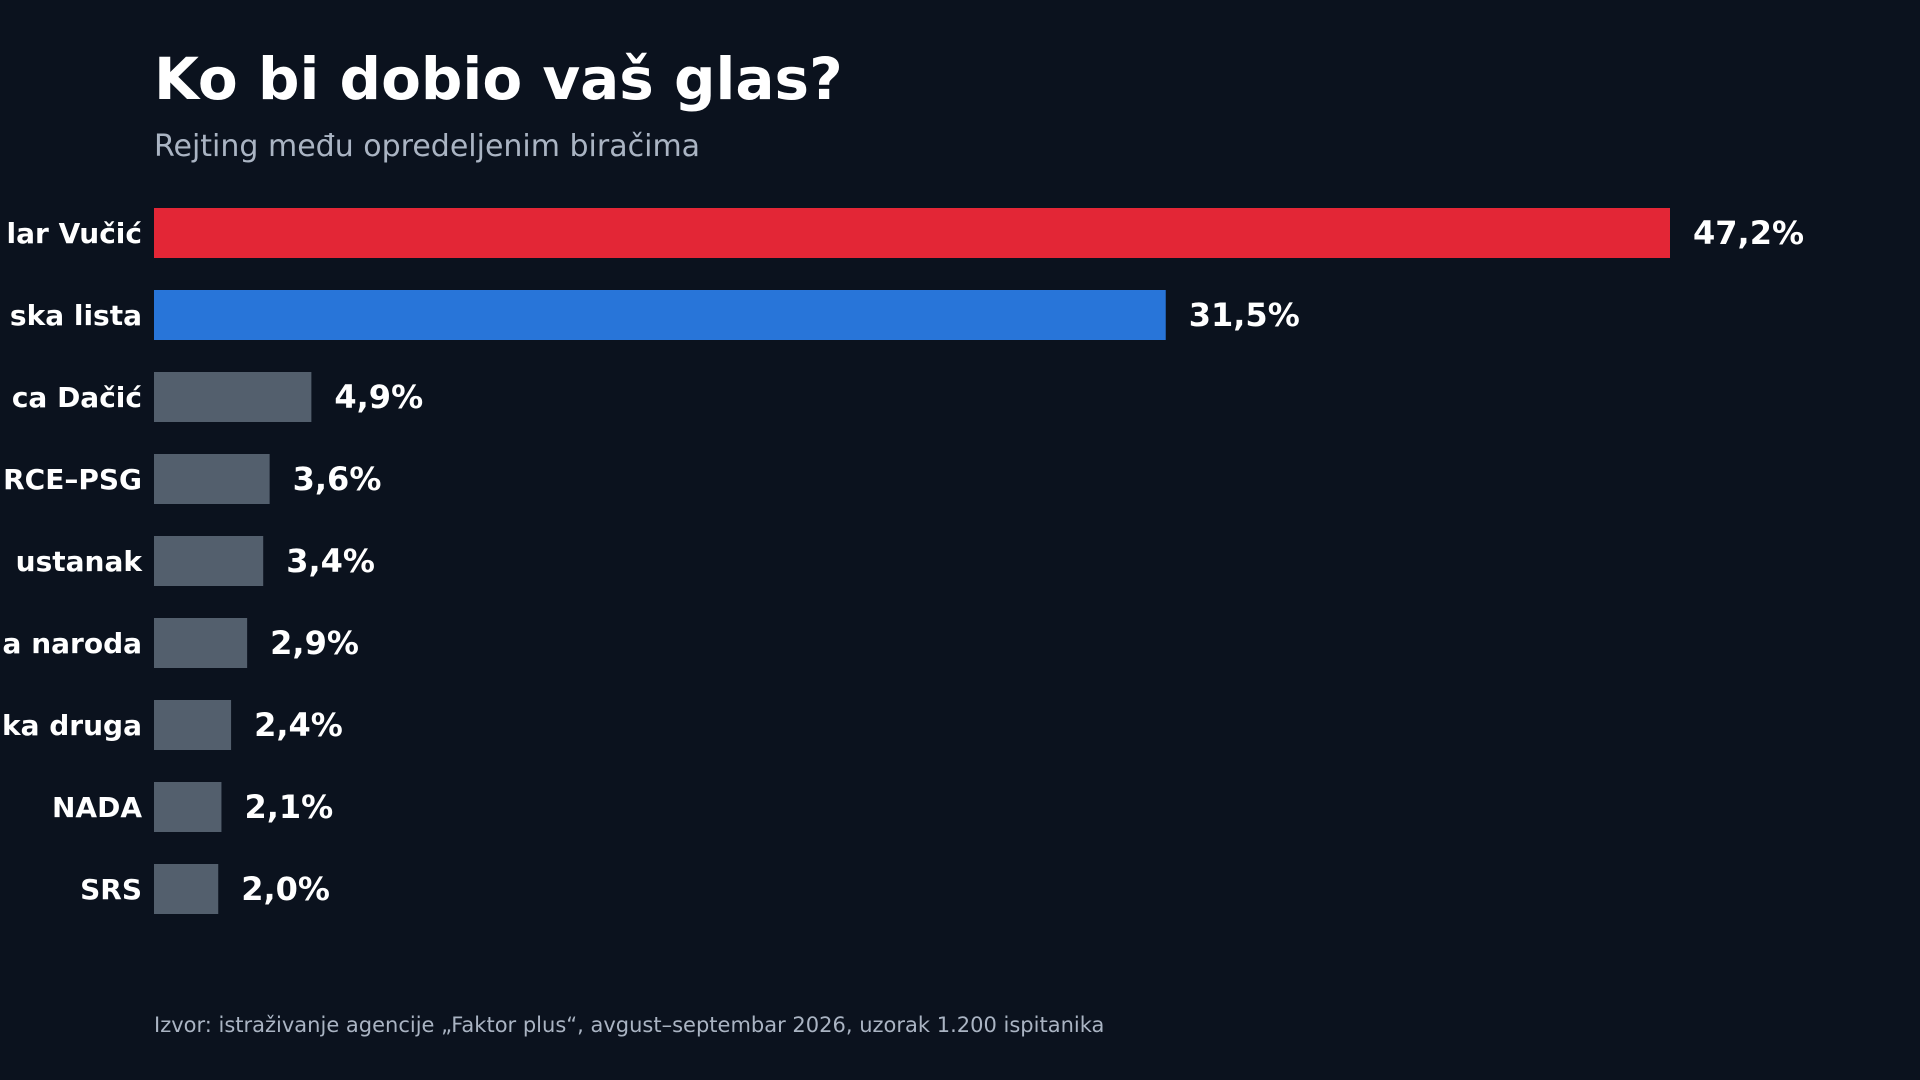 Image resolution: width=1920 pixels, height=1080 pixels. I want to click on chart-title: Ko bi dobio vaš glas?, so click(498, 79).